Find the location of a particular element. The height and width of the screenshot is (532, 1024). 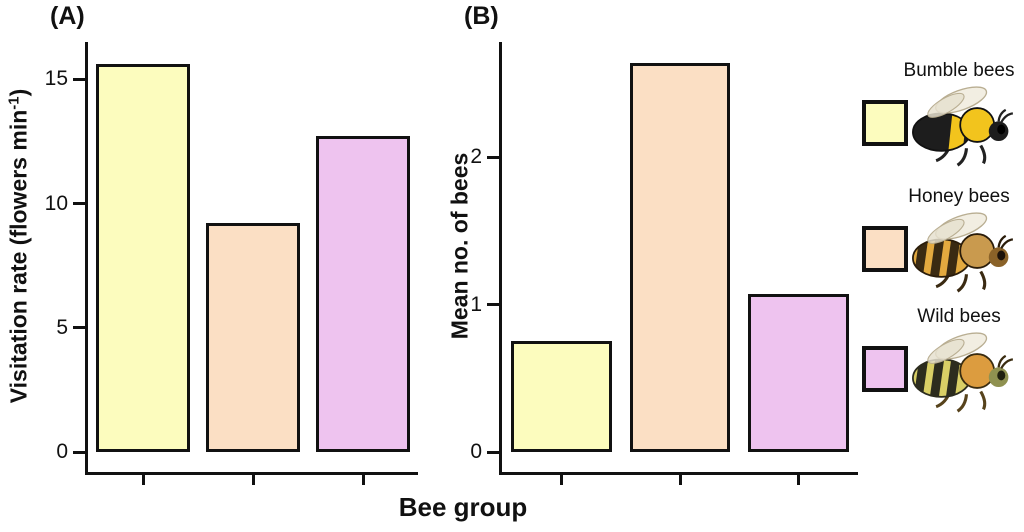

y-tick-label: 2 is located at coordinates (476, 157).